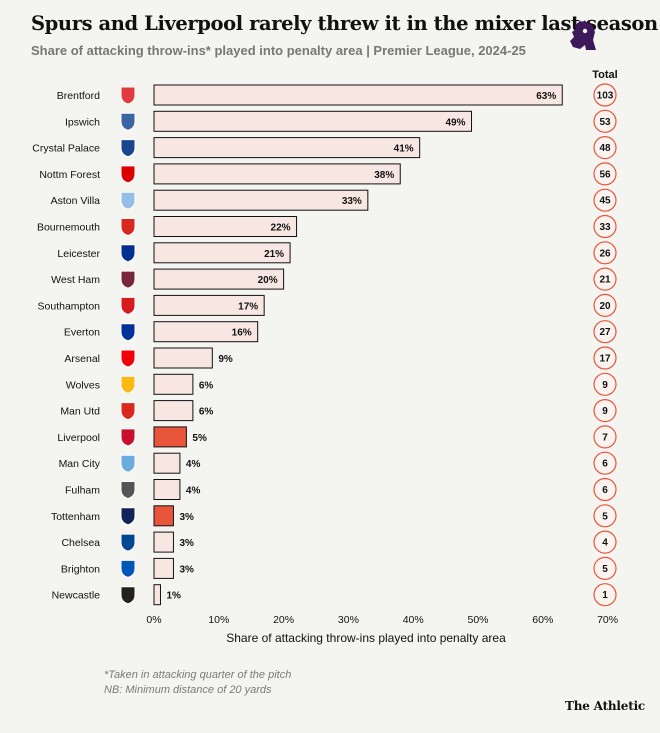  Describe the element at coordinates (82, 359) in the screenshot. I see `team-label-arsenal: Arsenal` at that location.